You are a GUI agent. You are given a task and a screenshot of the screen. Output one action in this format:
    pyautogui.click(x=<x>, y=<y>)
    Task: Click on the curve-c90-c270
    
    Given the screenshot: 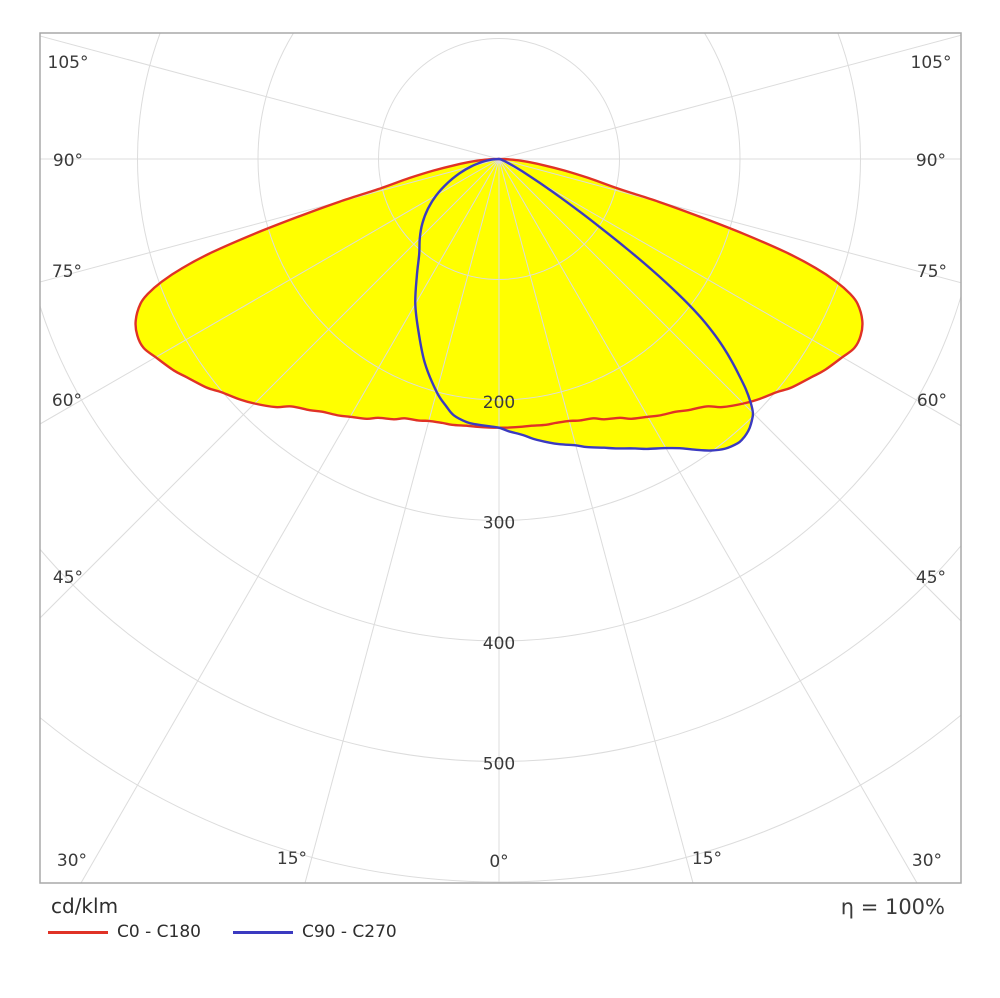 What is the action you would take?
    pyautogui.click(x=584, y=304)
    